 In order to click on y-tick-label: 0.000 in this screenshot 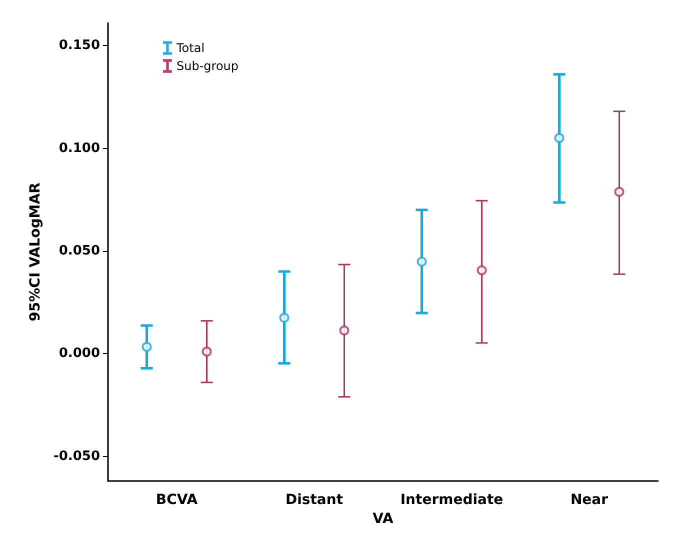, I will do `click(79, 354)`.